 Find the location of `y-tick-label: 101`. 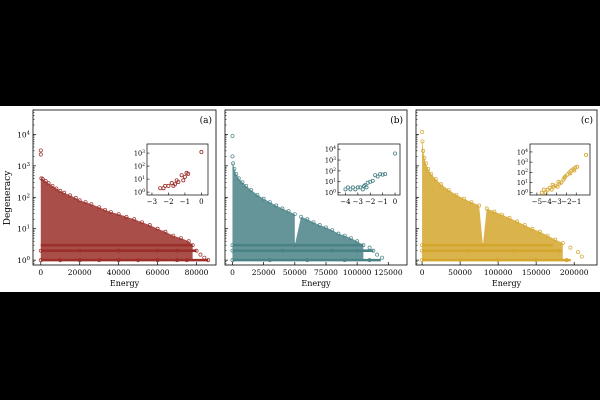

y-tick-label: 101 is located at coordinates (23, 229).